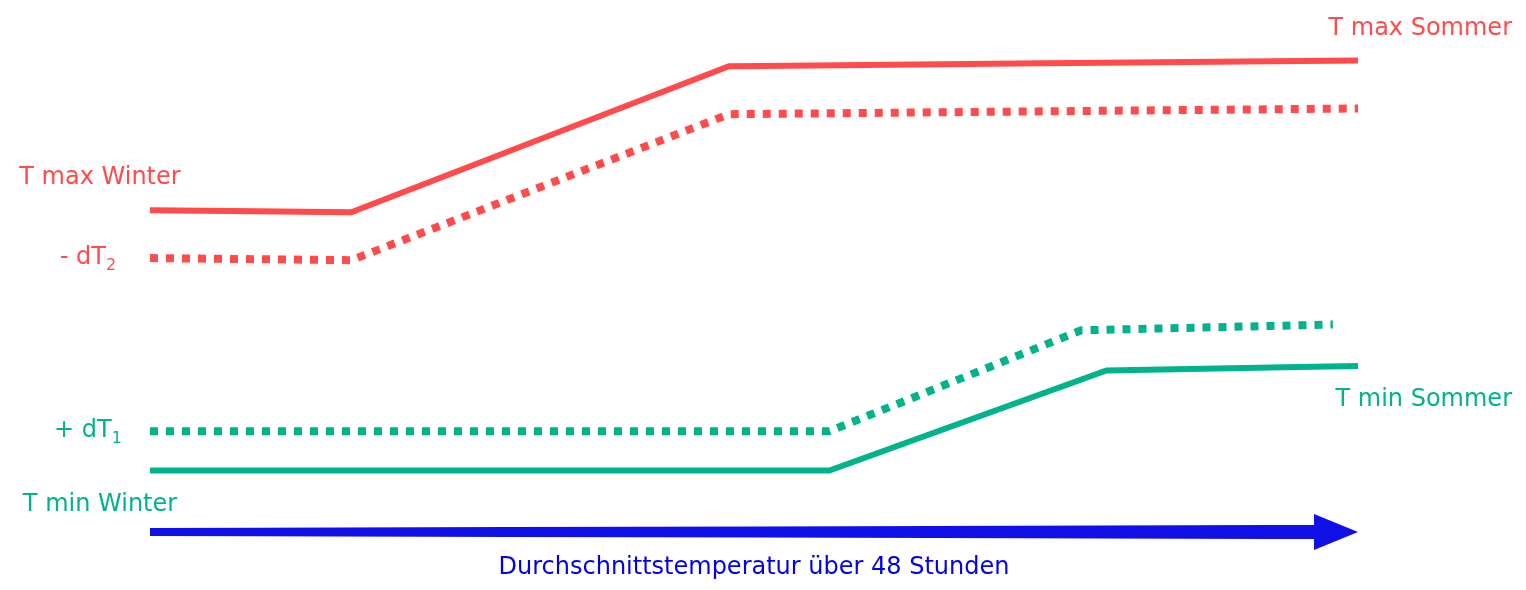  I want to click on x-axis-title: Durchschnittstemperatur über 48 Stunden, so click(754, 565).